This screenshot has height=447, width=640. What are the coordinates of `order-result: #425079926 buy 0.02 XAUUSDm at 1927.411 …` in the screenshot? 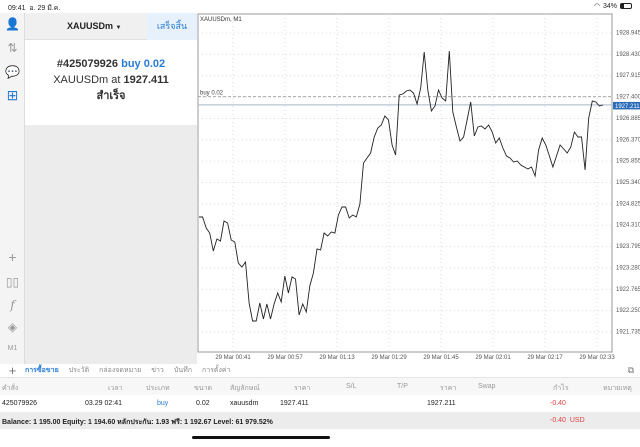 It's located at (111, 82).